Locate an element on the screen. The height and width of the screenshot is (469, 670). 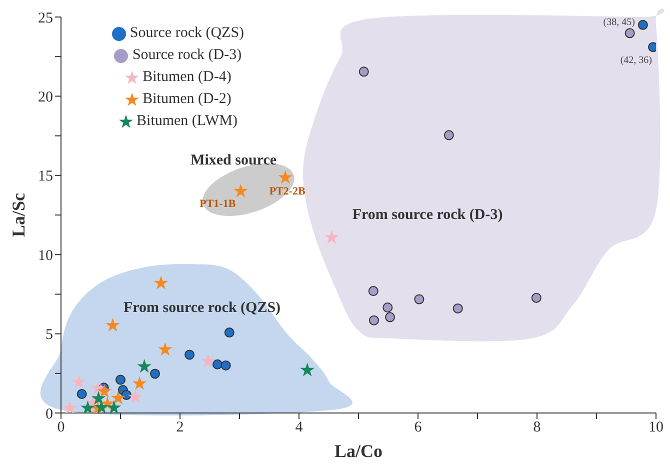
y-tick-label: 20 is located at coordinates (45, 98).